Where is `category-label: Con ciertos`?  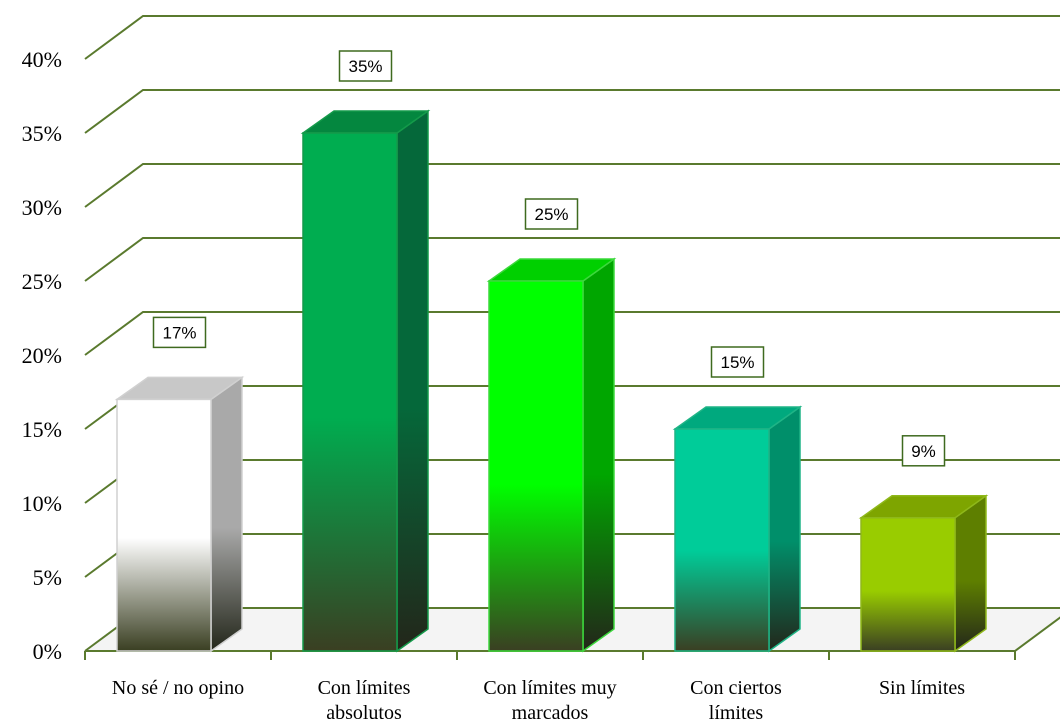
category-label: Con ciertos is located at coordinates (736, 688).